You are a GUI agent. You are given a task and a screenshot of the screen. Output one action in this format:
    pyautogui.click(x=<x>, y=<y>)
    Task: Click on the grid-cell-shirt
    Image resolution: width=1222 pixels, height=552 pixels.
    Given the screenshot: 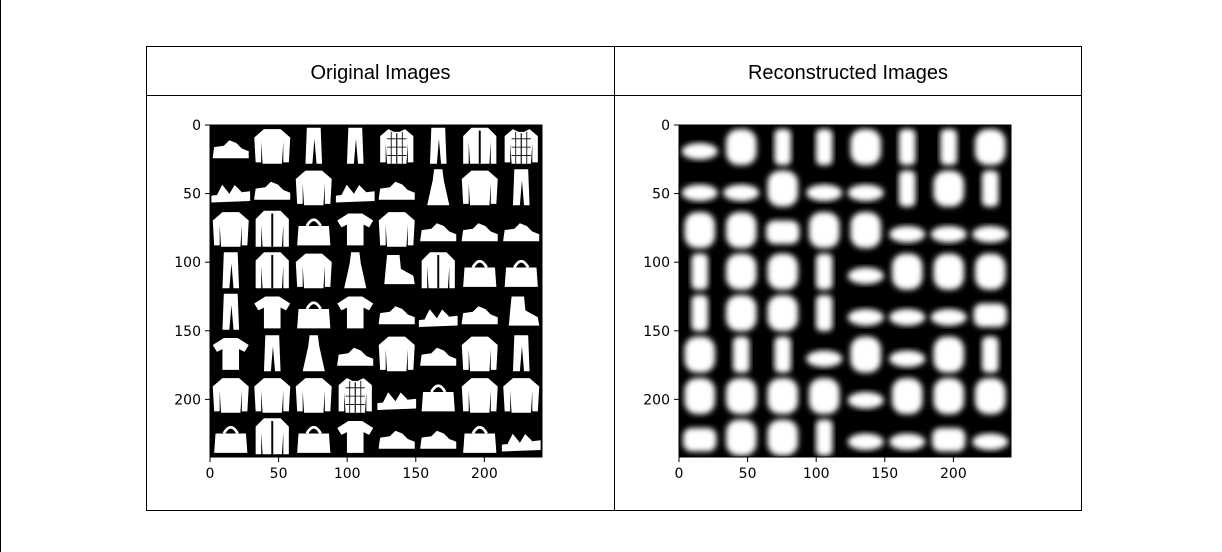 What is the action you would take?
    pyautogui.click(x=355, y=395)
    